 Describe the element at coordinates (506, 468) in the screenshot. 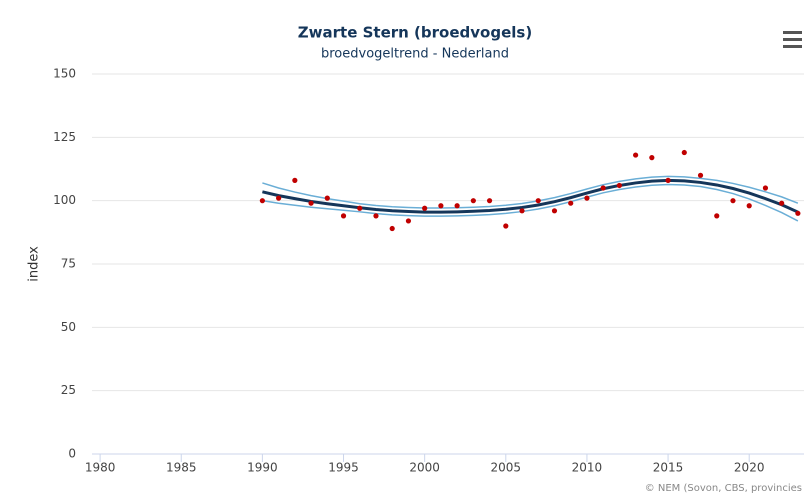

I see `x-tick-label: 2005` at that location.